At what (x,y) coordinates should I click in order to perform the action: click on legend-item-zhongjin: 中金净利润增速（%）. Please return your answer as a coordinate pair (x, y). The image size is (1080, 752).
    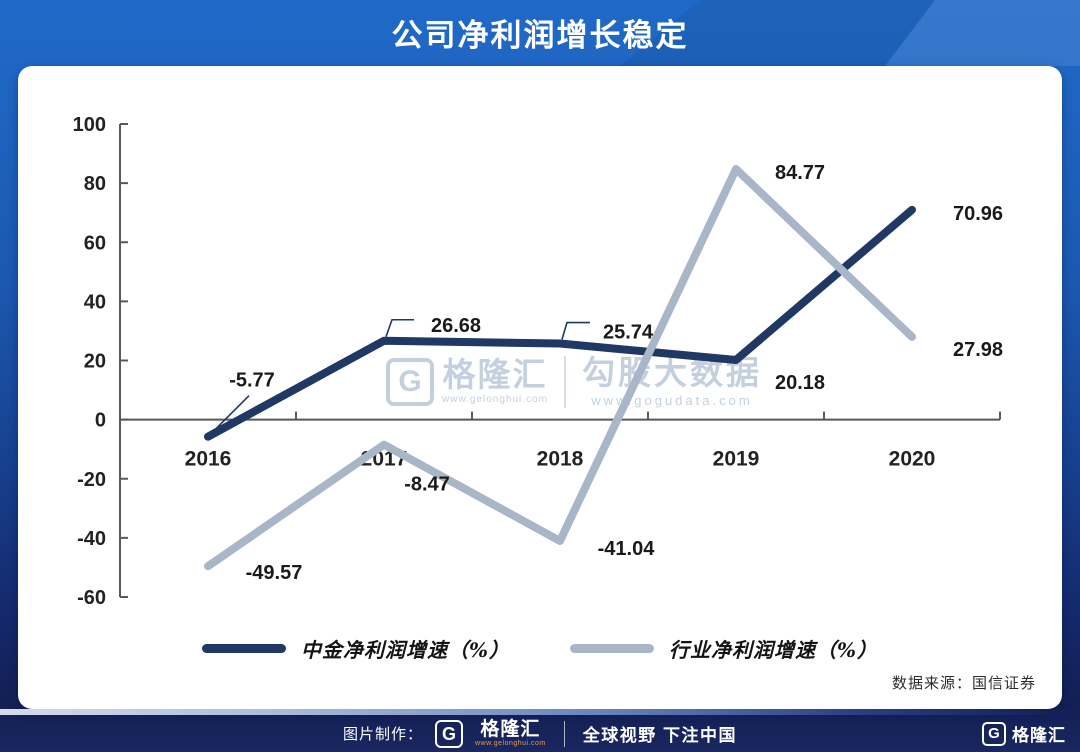
    Looking at the image, I should click on (355, 648).